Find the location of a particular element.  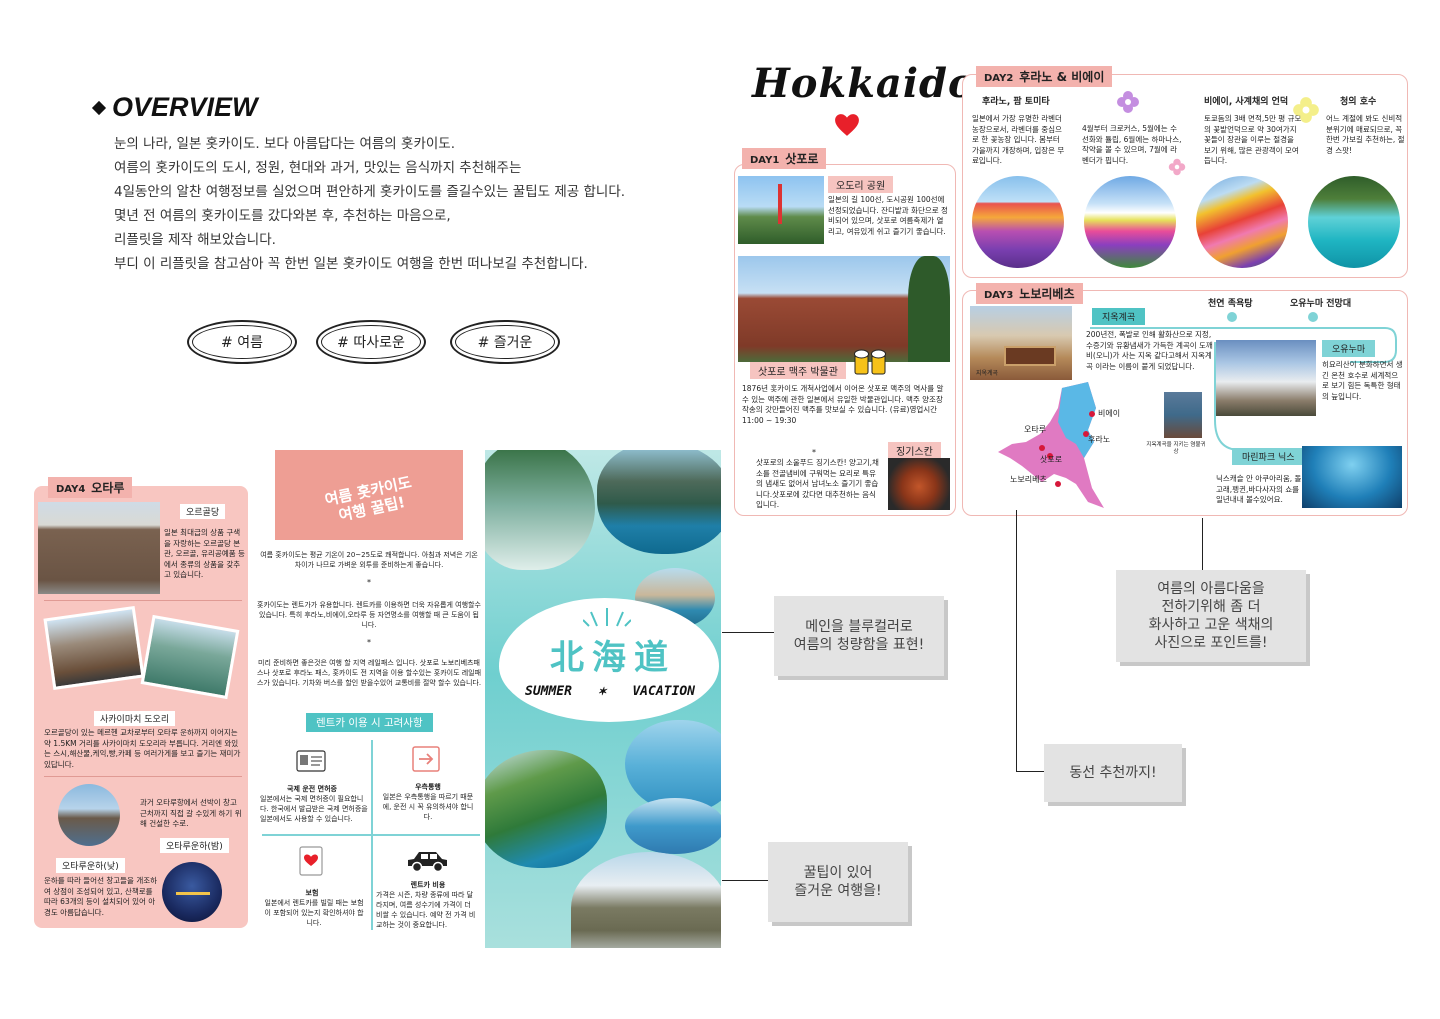

rent-cost-title: 렌트카 비용 is located at coordinates (428, 885).